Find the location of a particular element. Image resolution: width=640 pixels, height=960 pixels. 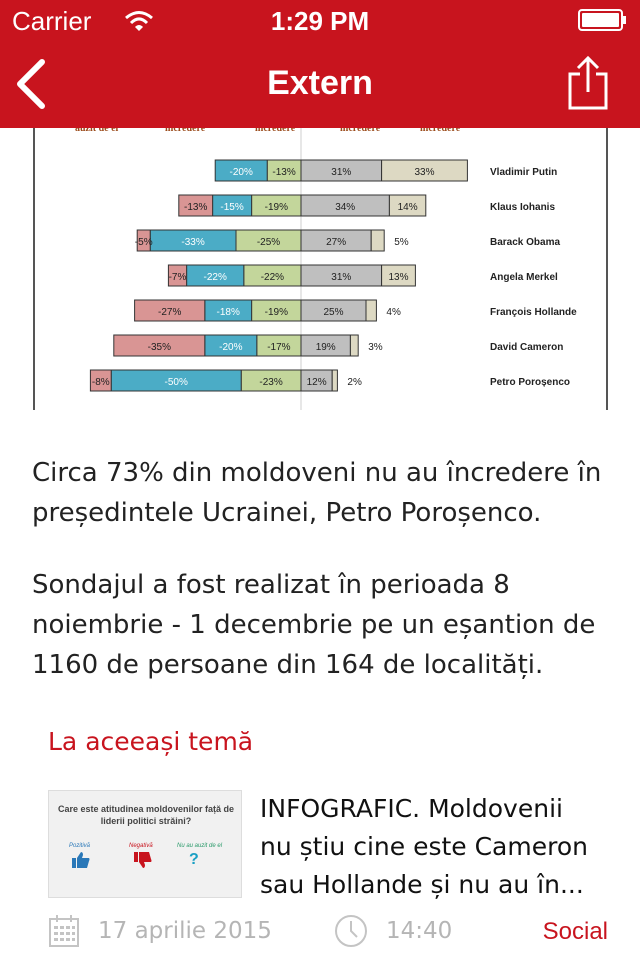

chart-data-label: 27% is located at coordinates (336, 242).